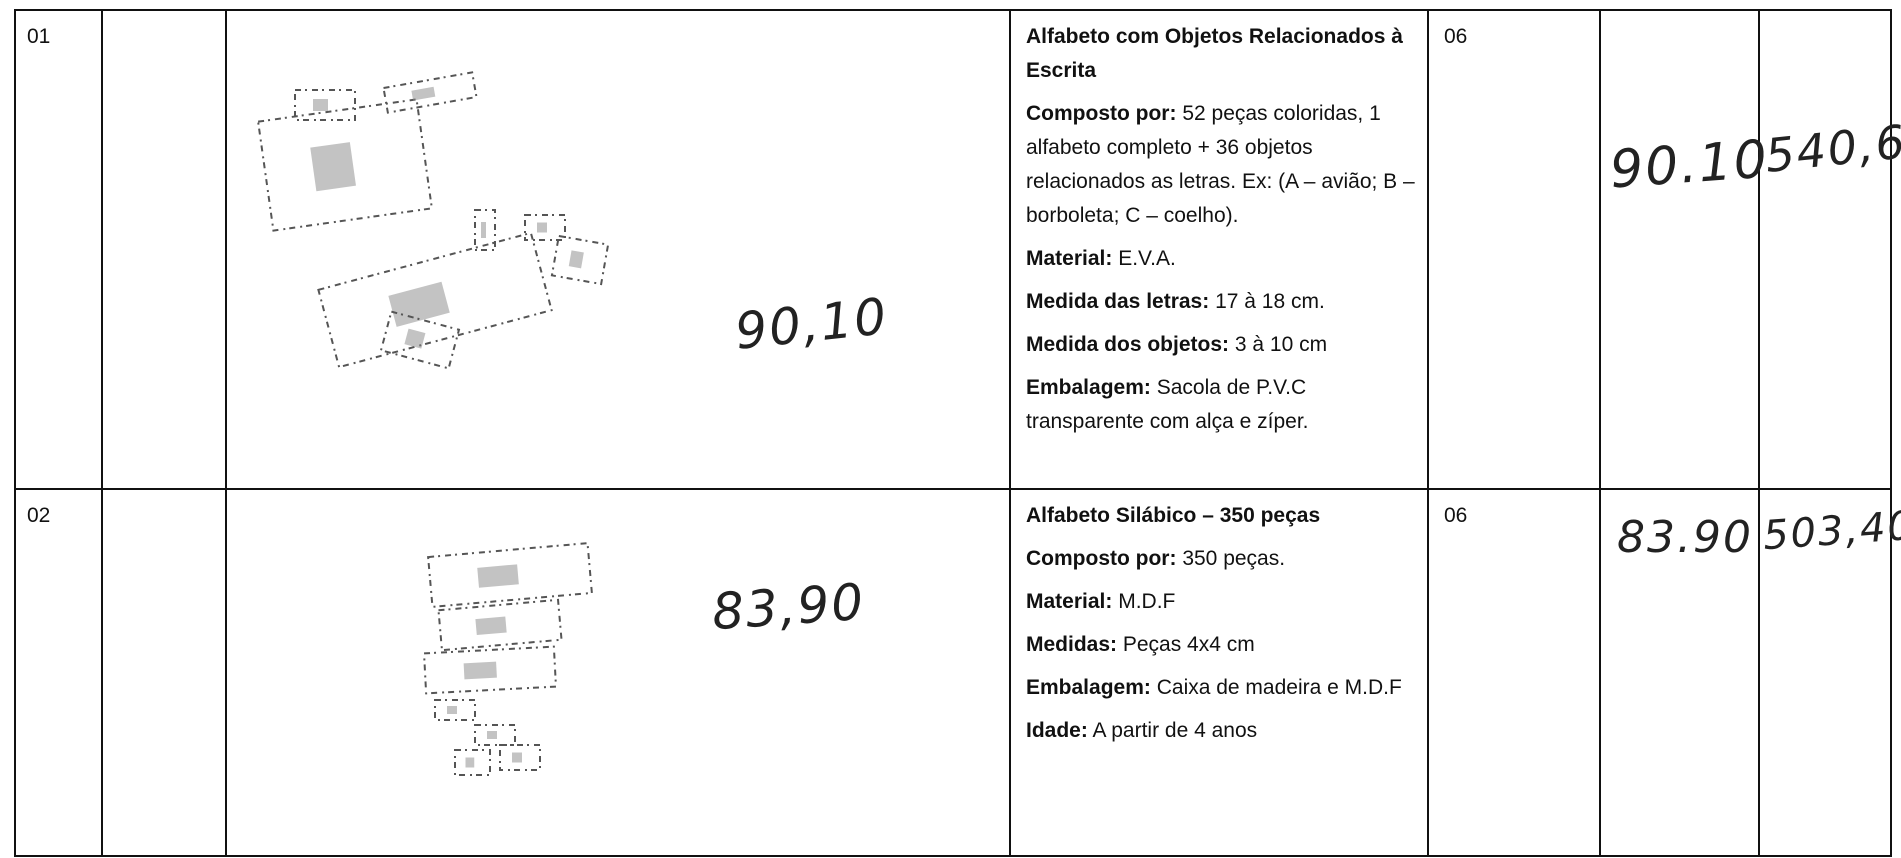  I want to click on detail: Medida dos objetos: 3 à 10 cm, so click(1221, 345).